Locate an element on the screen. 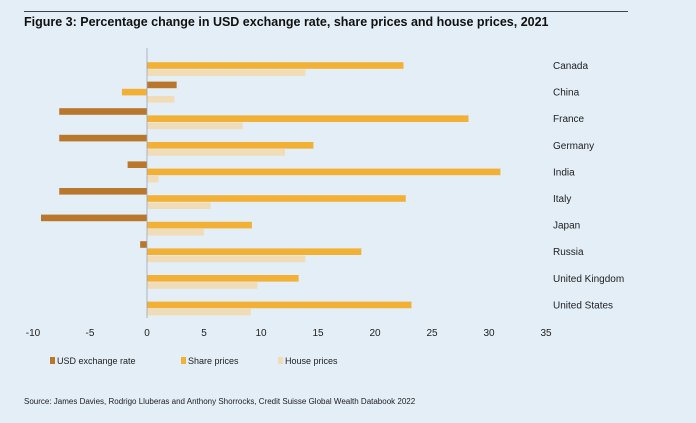 Image resolution: width=696 pixels, height=423 pixels. category-label-russia: Russia is located at coordinates (568, 252).